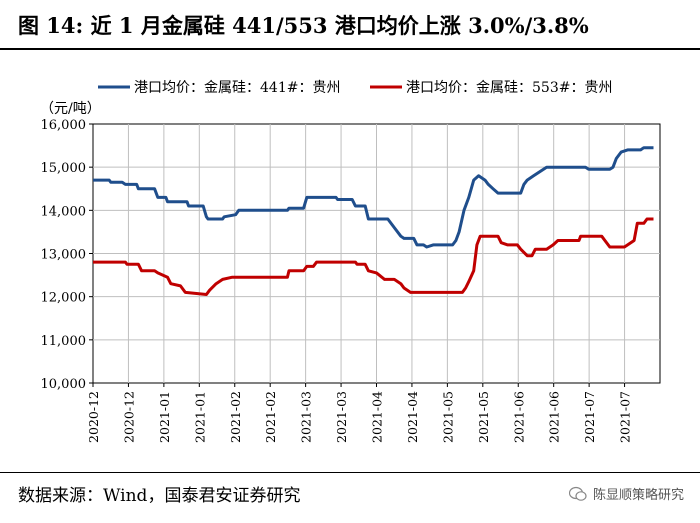 The height and width of the screenshot is (523, 700). Describe the element at coordinates (64, 211) in the screenshot. I see `y-tick-label: 14,000` at that location.